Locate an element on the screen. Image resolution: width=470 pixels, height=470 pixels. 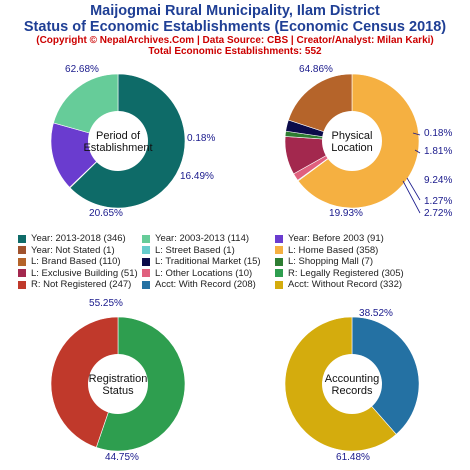
donut-center-label: Accounting is located at coordinates (352, 379).